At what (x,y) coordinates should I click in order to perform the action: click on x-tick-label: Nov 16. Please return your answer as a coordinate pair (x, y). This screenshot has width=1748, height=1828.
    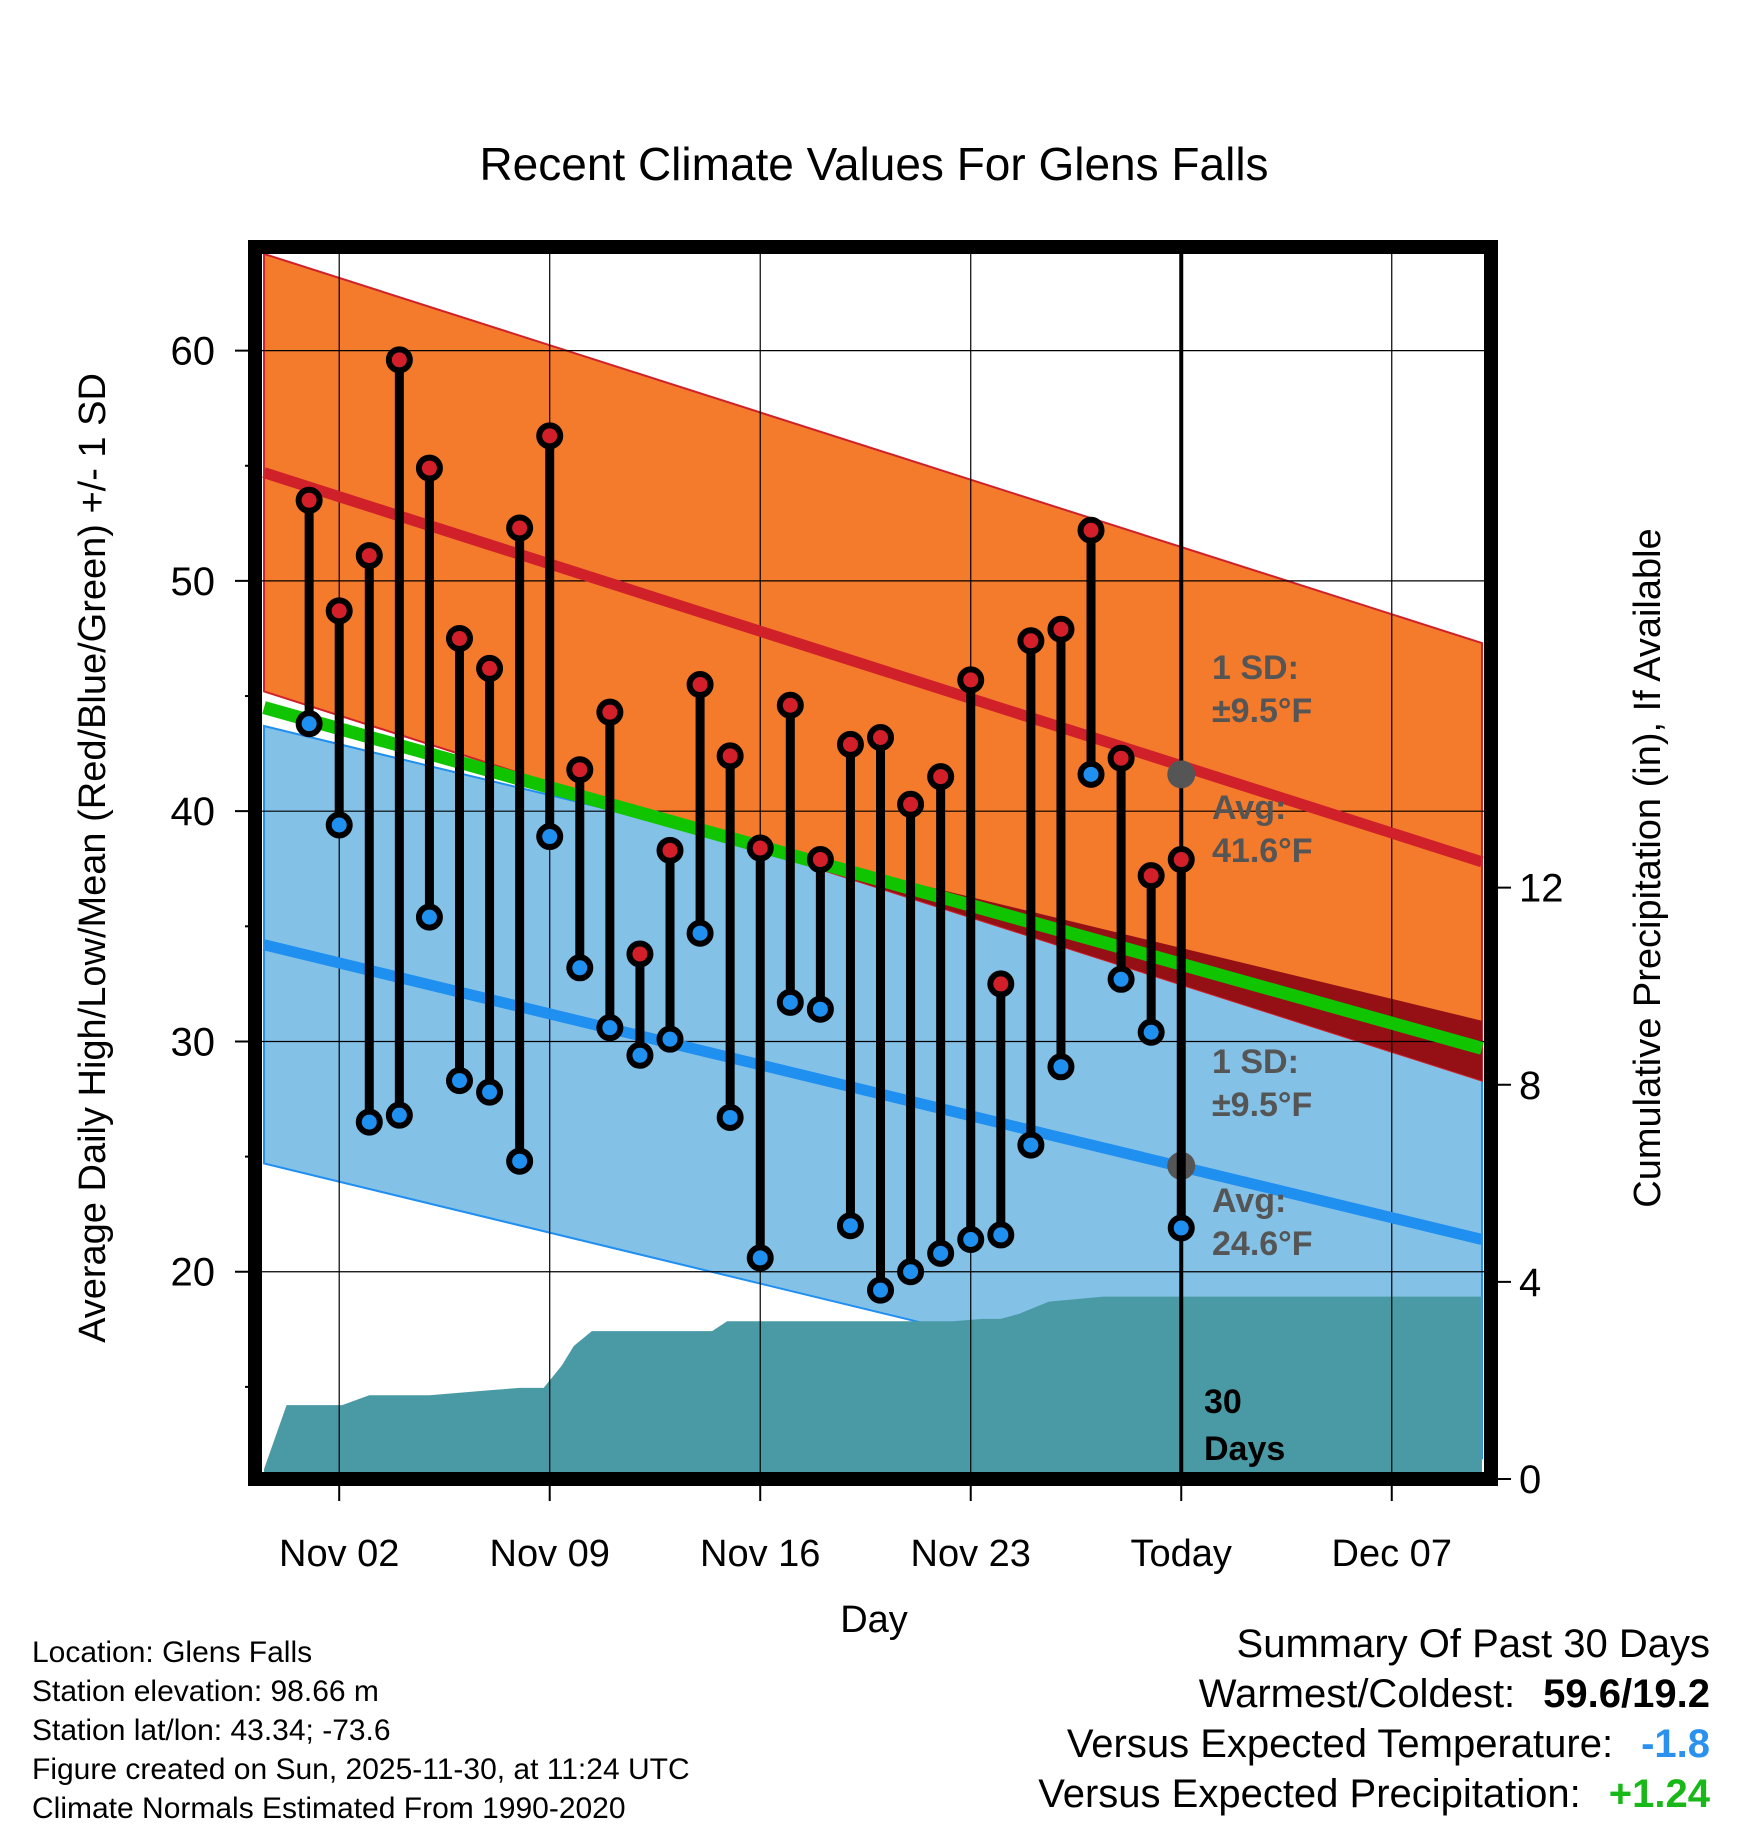
    Looking at the image, I should click on (760, 1554).